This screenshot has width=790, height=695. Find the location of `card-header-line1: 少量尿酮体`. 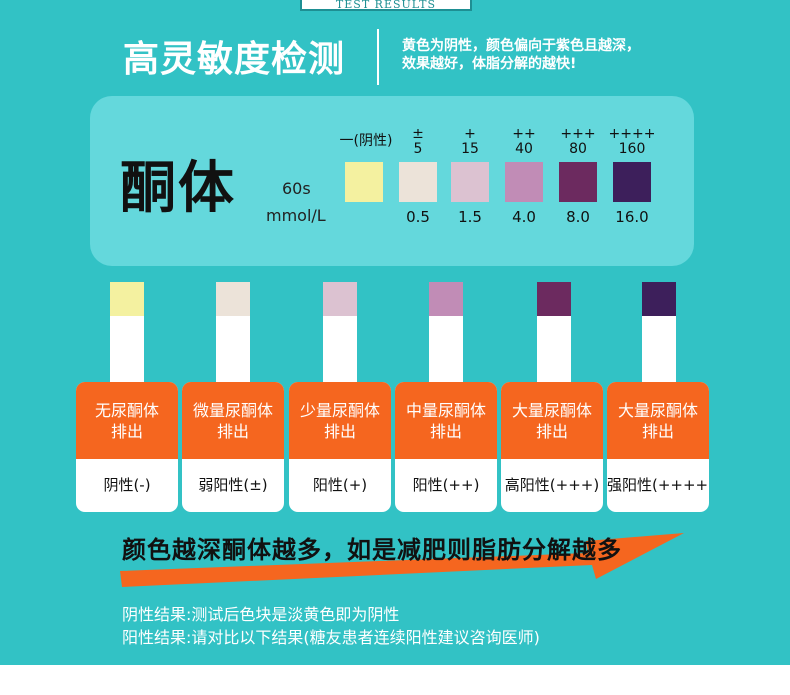

card-header-line1: 少量尿酮体 is located at coordinates (339, 410).